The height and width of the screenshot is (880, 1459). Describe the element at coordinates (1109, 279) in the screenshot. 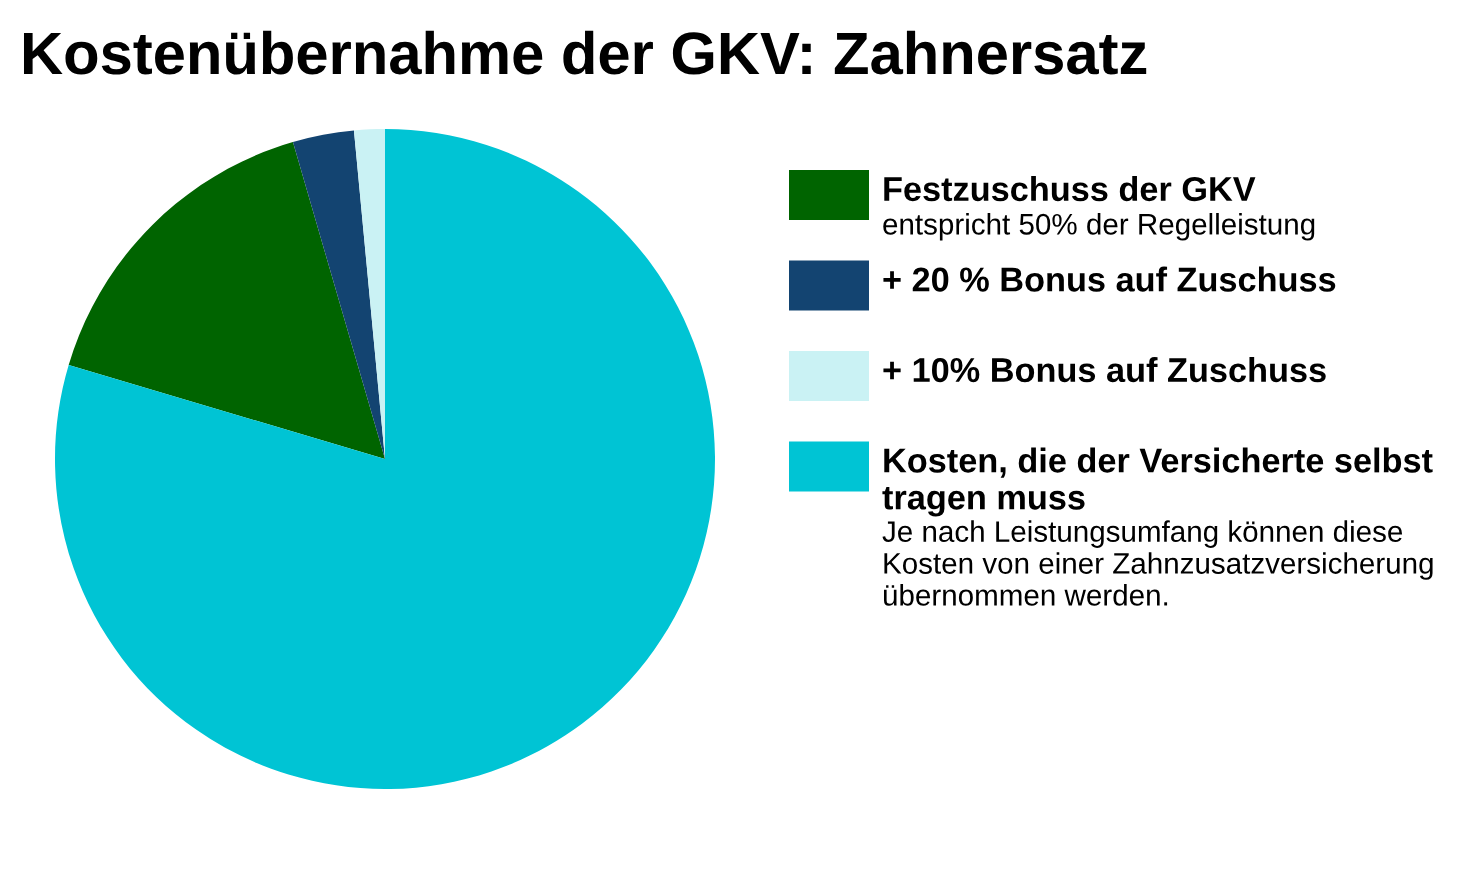

I see `legend-label: + 20 % Bonus auf Zuschuss` at that location.